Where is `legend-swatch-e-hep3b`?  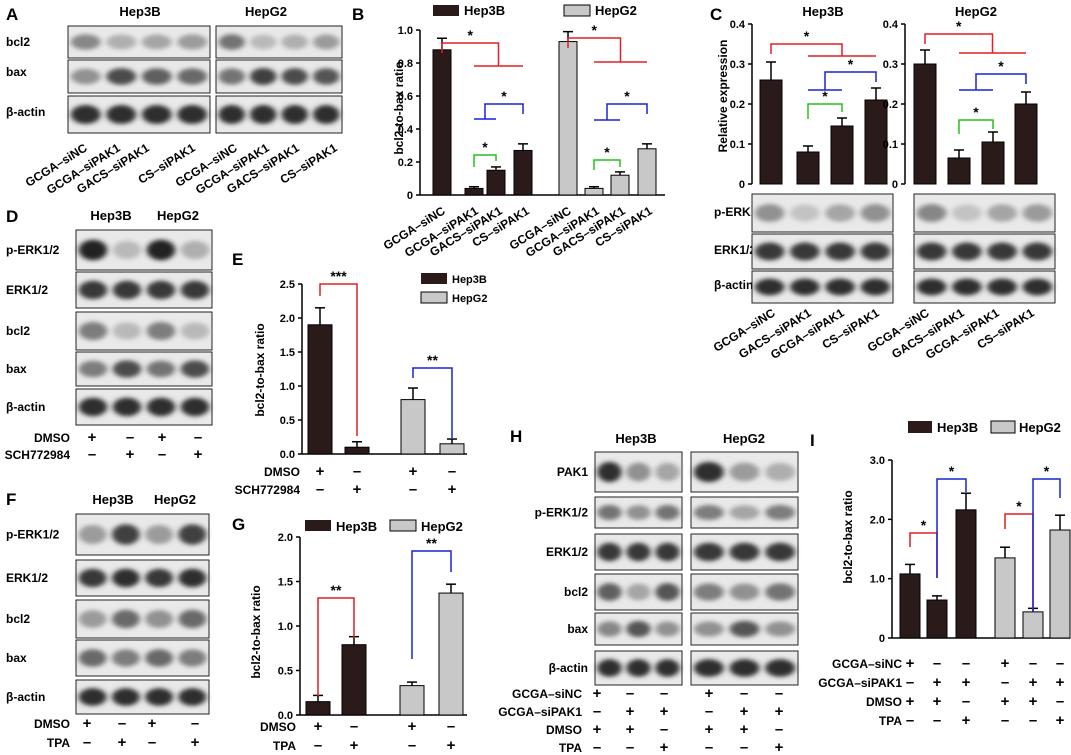 legend-swatch-e-hep3b is located at coordinates (434, 278).